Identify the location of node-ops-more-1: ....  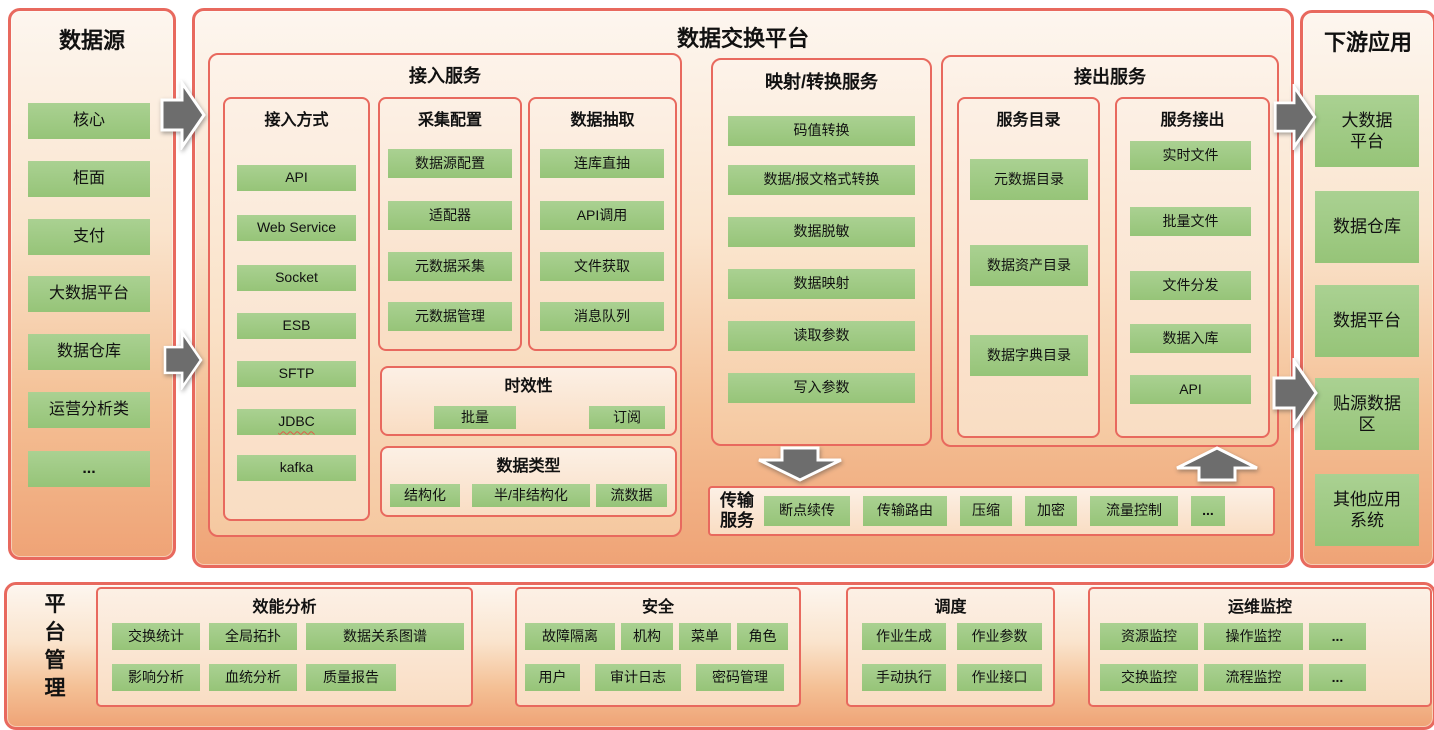
(1337, 636).